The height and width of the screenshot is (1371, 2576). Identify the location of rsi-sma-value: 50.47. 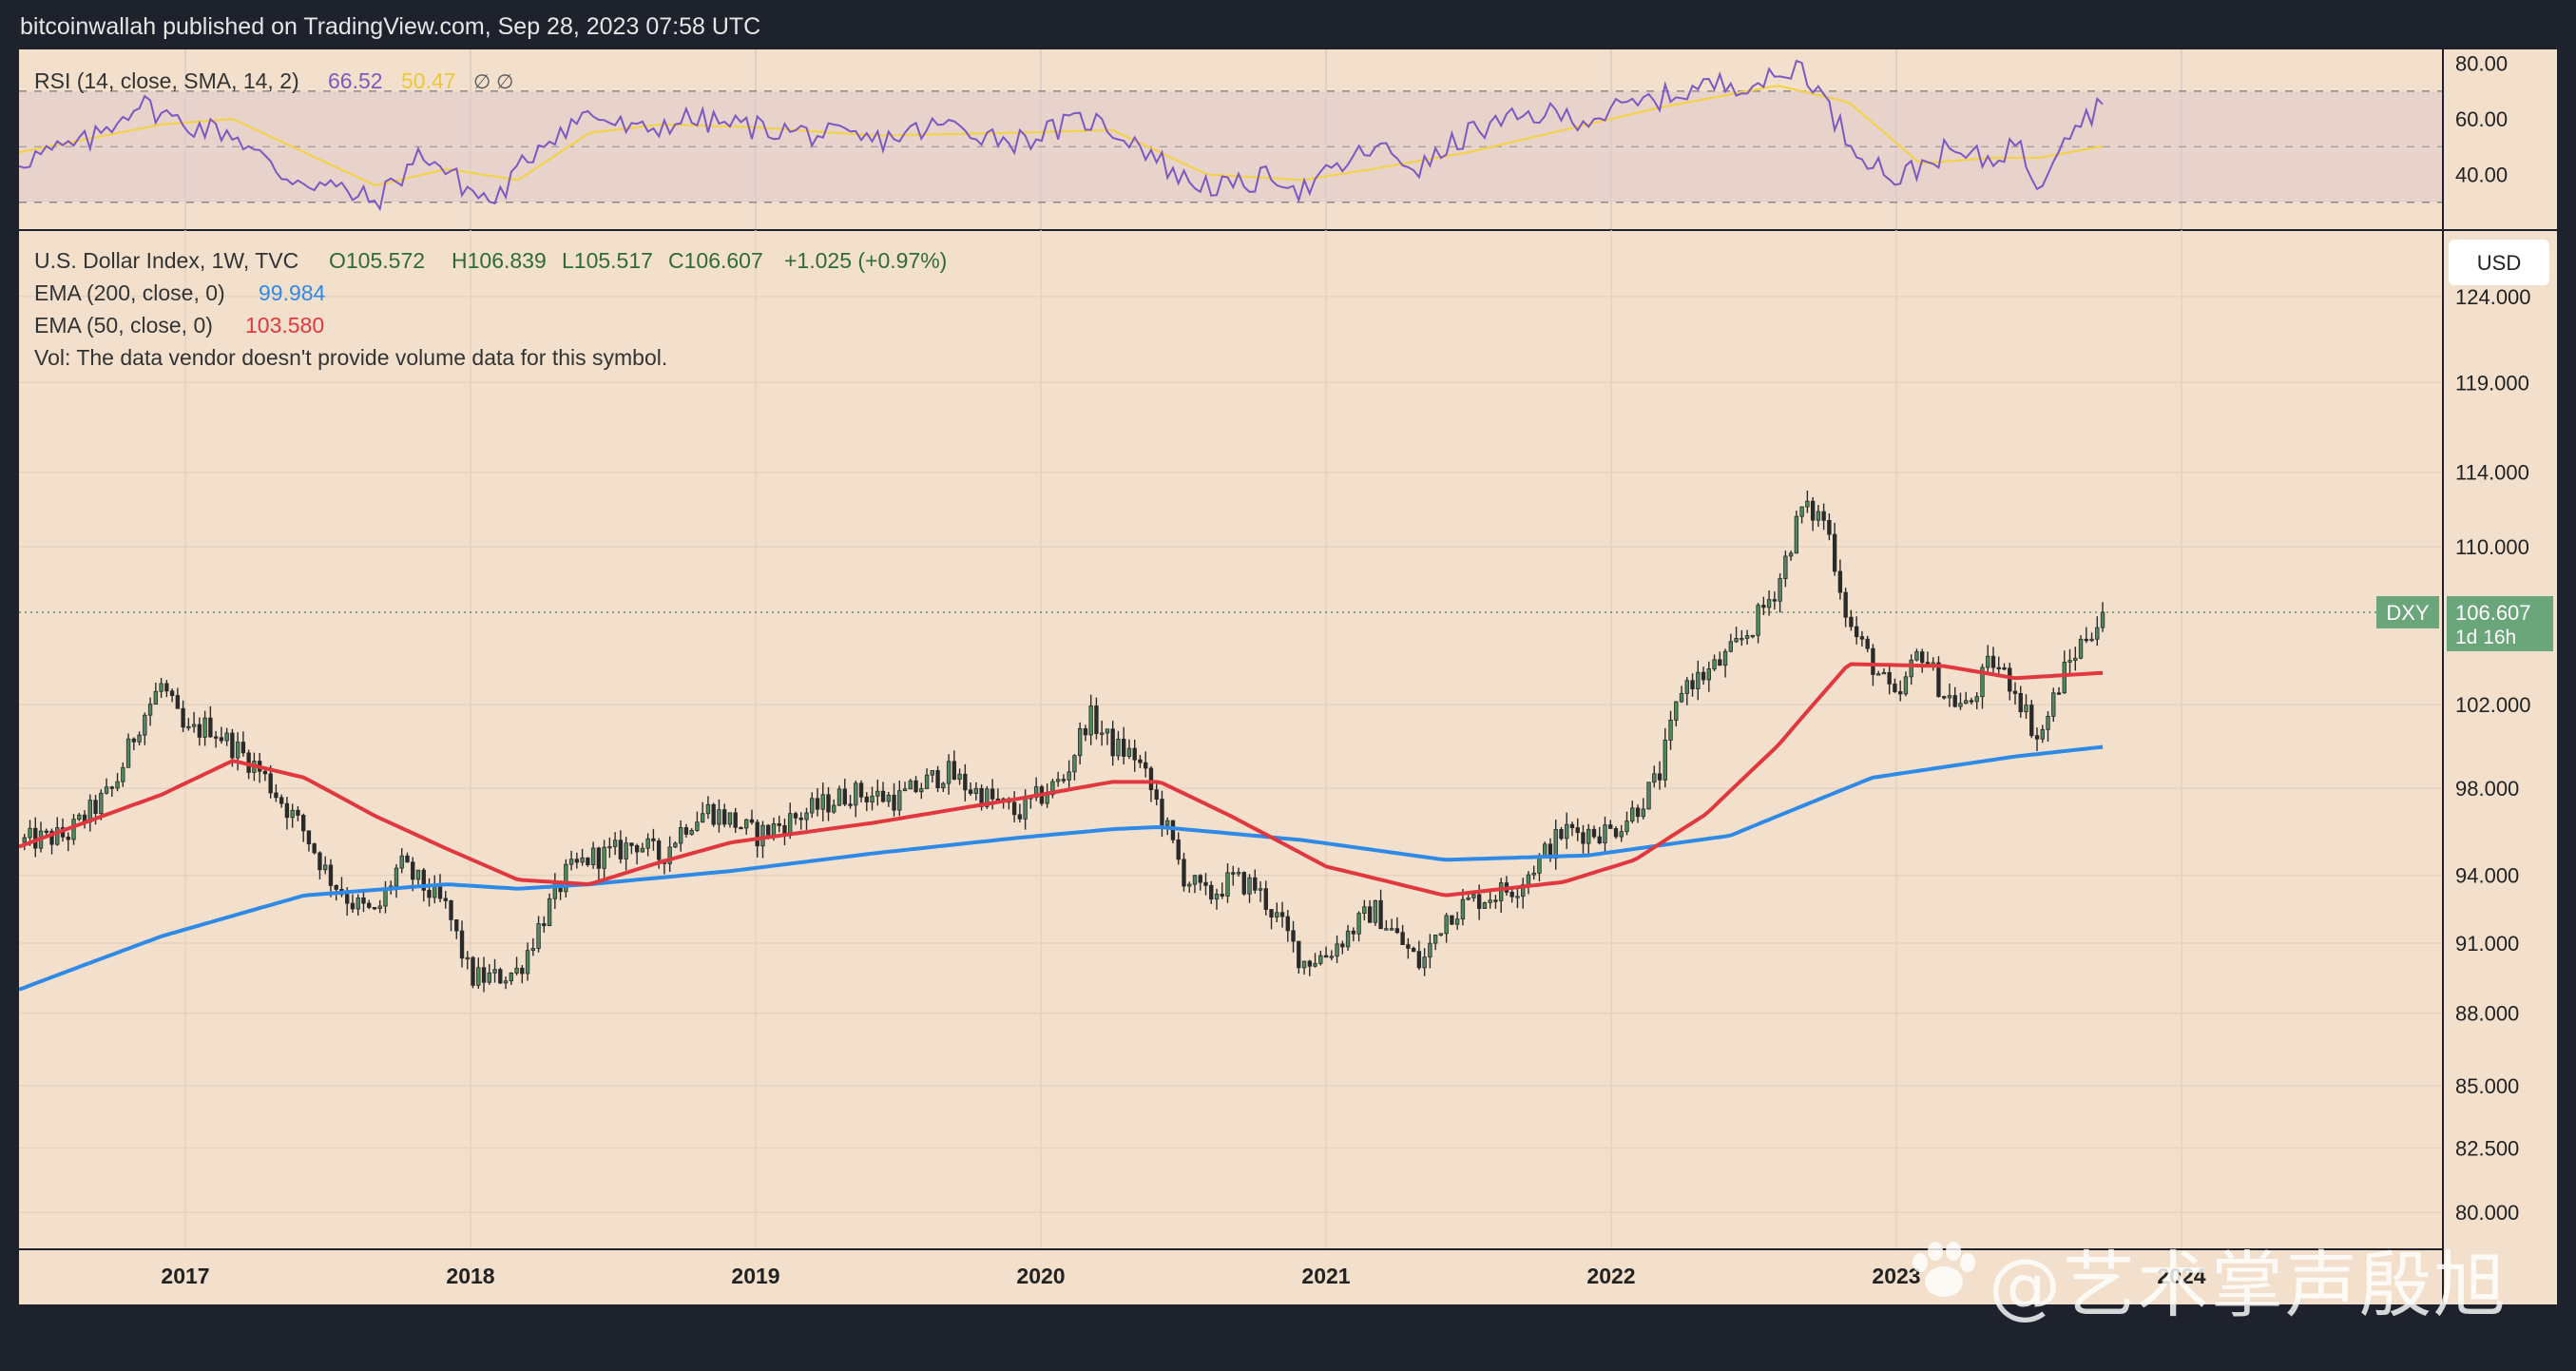
(428, 80).